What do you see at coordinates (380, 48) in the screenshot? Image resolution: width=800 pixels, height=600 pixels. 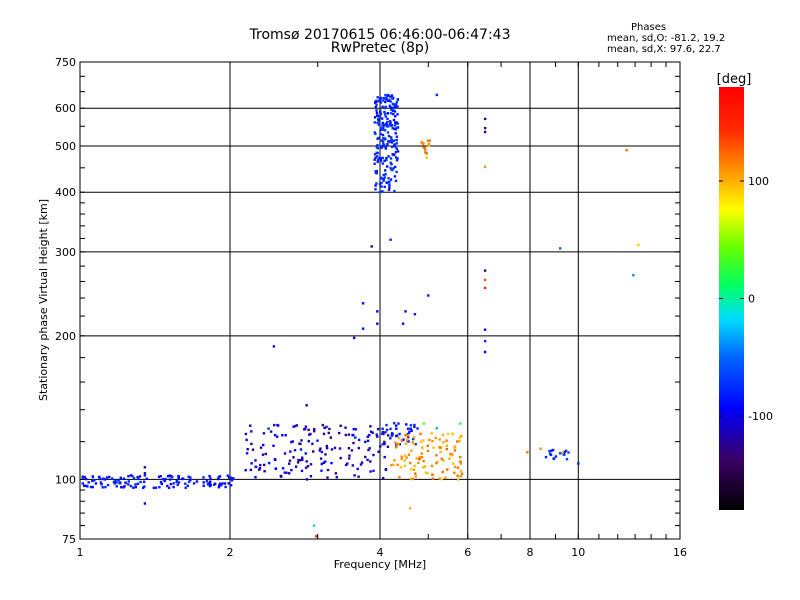 I see `chart-subtitle: RwPretec (8p)` at bounding box center [380, 48].